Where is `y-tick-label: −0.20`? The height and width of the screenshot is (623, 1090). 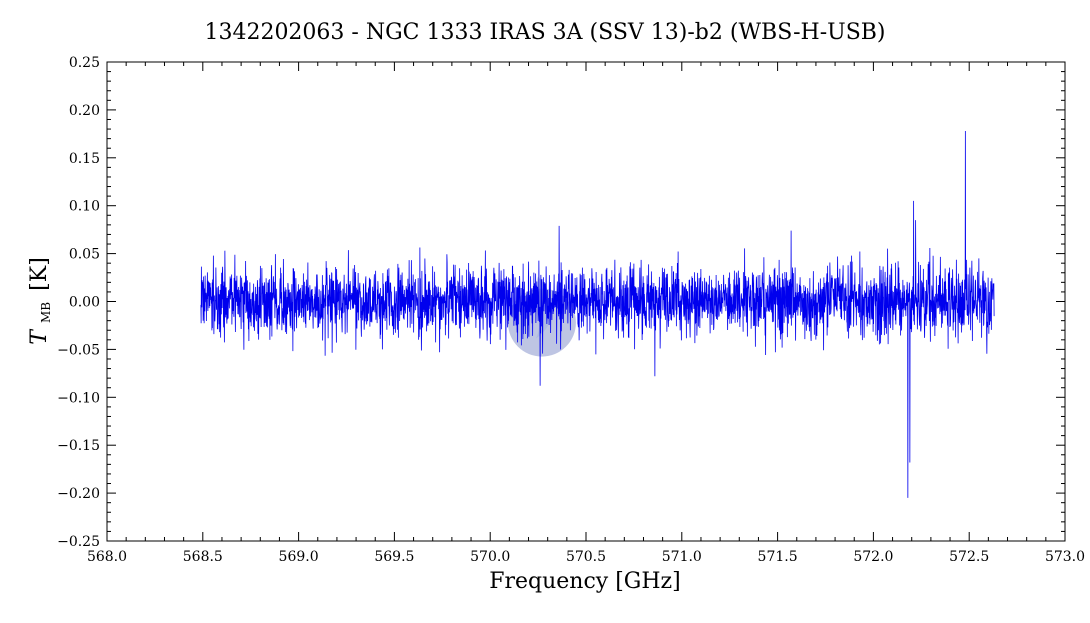 y-tick-label: −0.20 is located at coordinates (78, 494).